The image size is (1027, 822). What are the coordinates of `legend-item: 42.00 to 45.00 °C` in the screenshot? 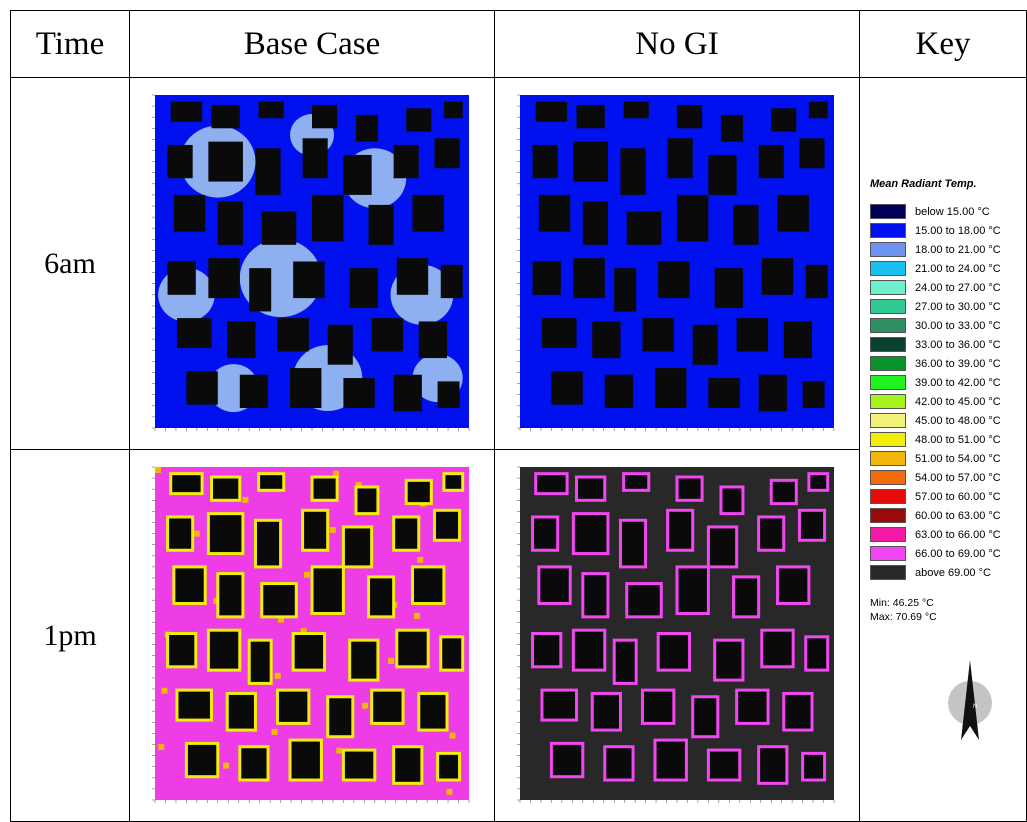 It's located at (935, 401).